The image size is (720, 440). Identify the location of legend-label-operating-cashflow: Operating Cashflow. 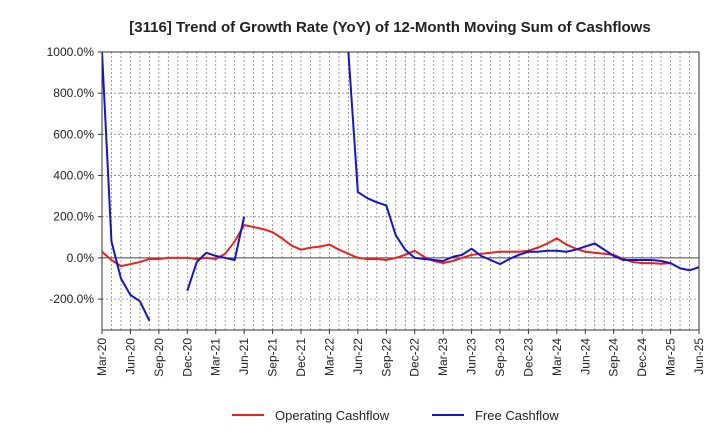
(332, 415).